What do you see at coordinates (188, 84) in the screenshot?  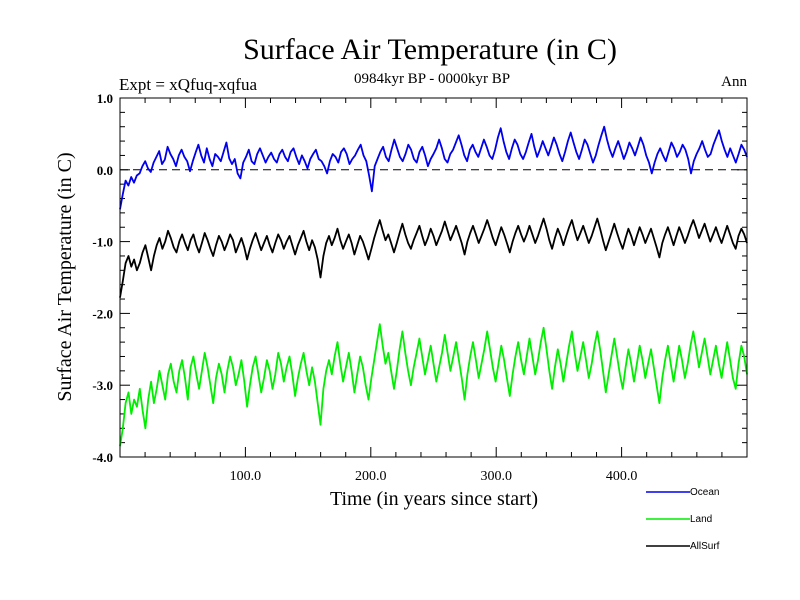 I see `experiment-label: Expt = xQfuq-xqfua` at bounding box center [188, 84].